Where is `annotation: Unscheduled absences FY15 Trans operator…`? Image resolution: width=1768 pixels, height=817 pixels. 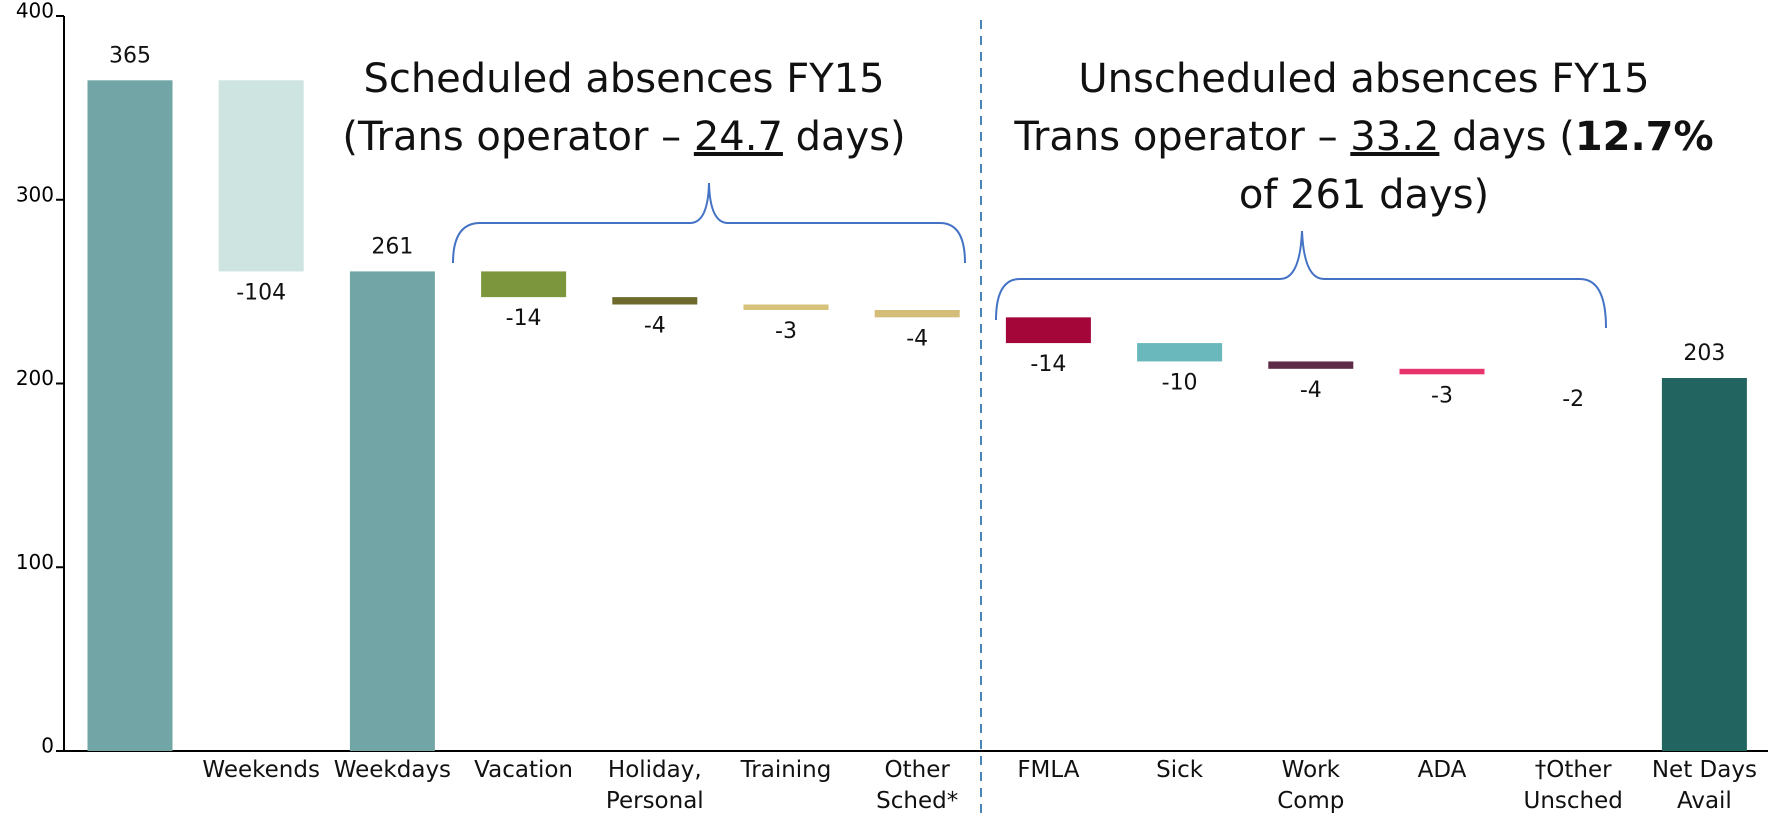
annotation: Unscheduled absences FY15 Trans operator… is located at coordinates (1364, 137).